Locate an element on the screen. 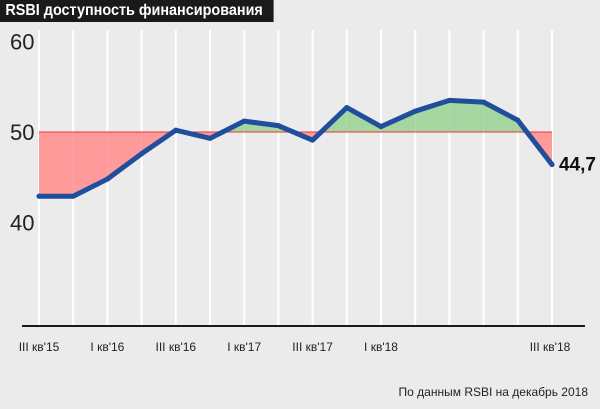 This screenshot has width=600, height=409. x-tick-label: III кв'17 is located at coordinates (312, 347).